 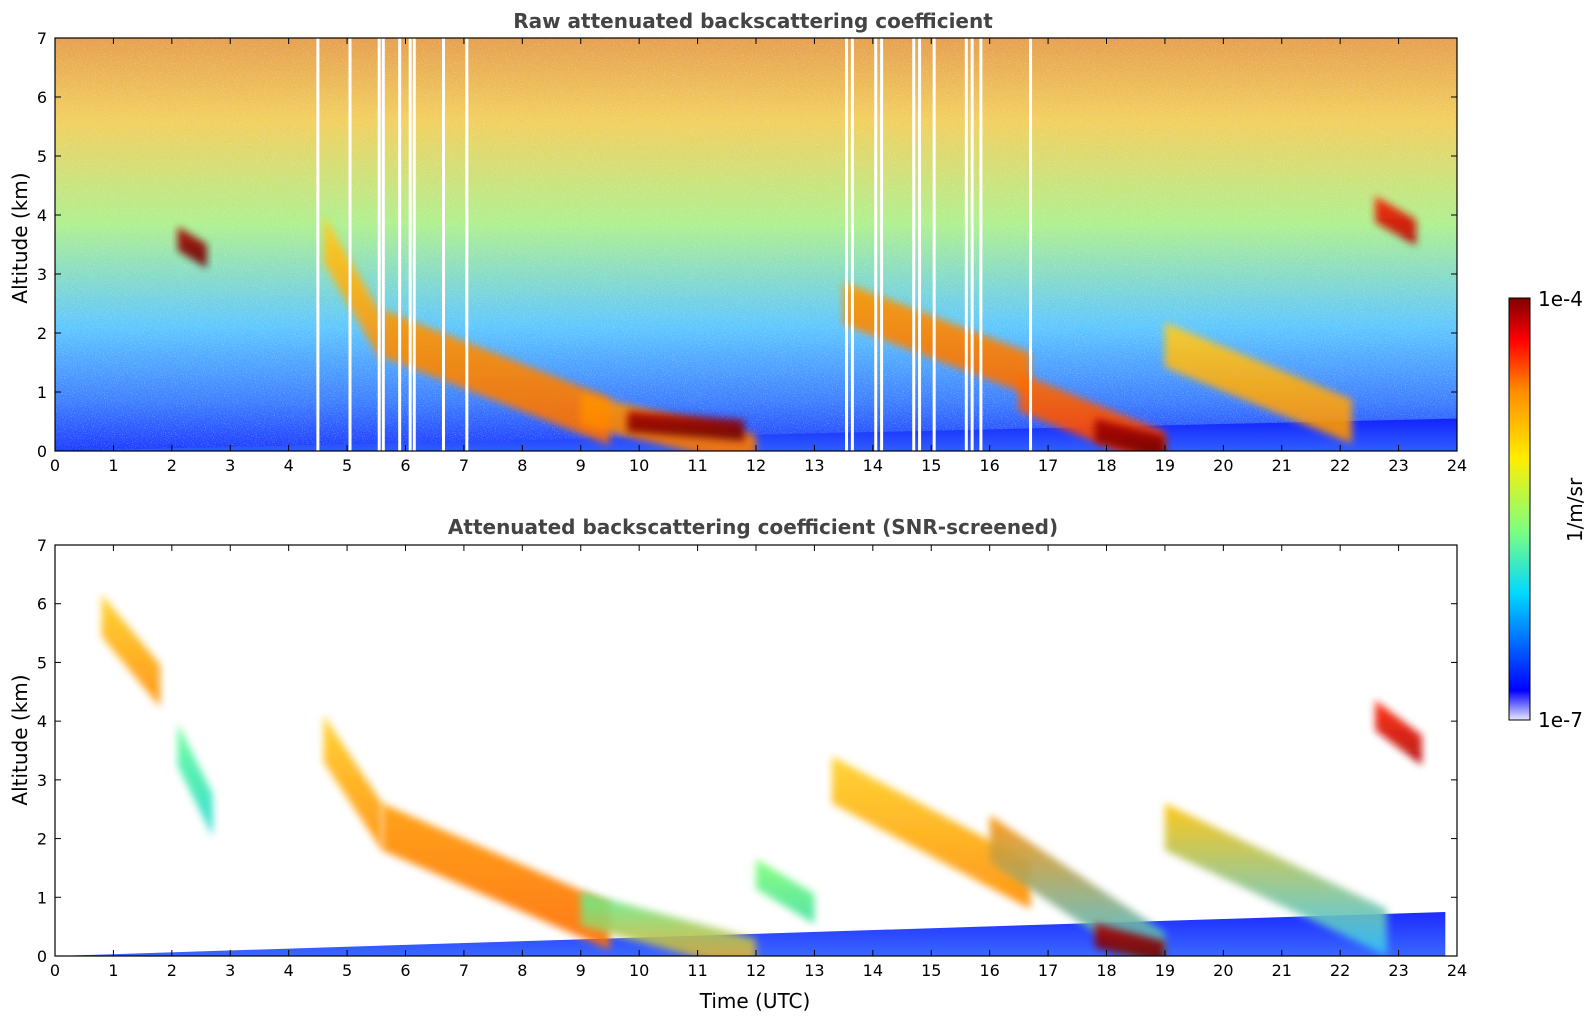 I want to click on snr-y-axis-label: Altitude (km), so click(x=20, y=739).